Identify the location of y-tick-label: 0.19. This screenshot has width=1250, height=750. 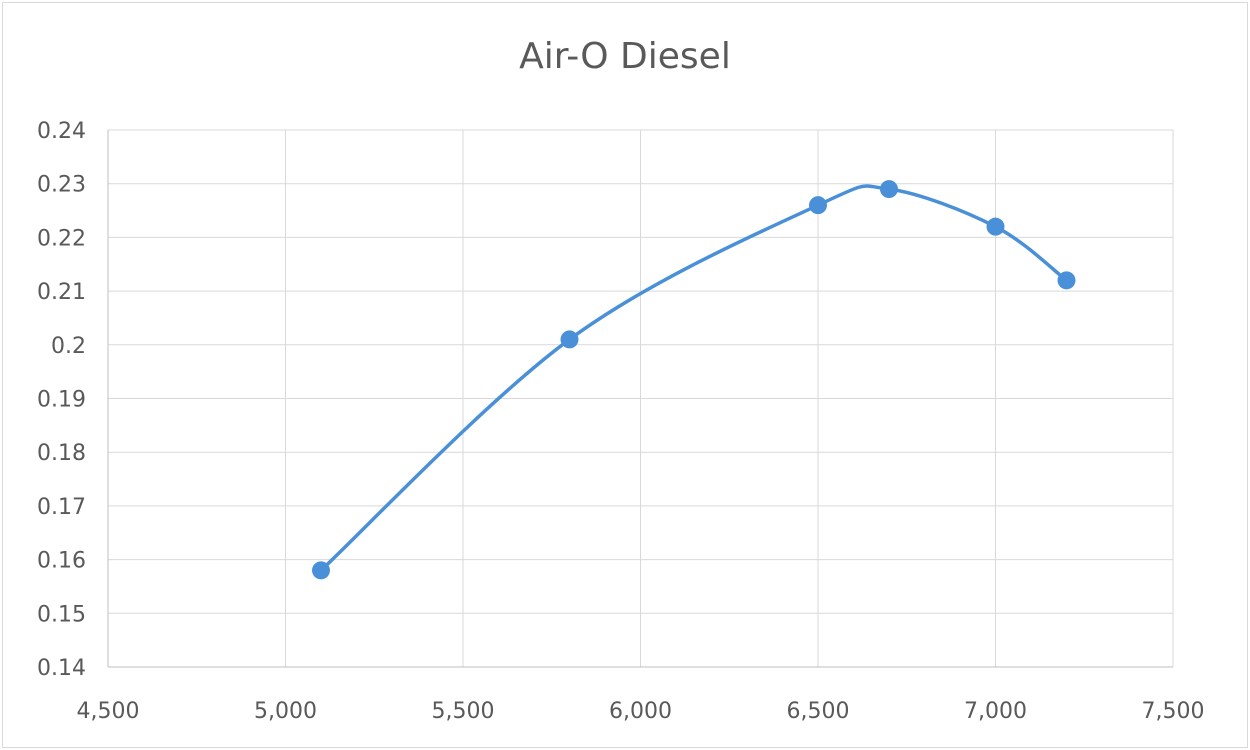
(61, 400).